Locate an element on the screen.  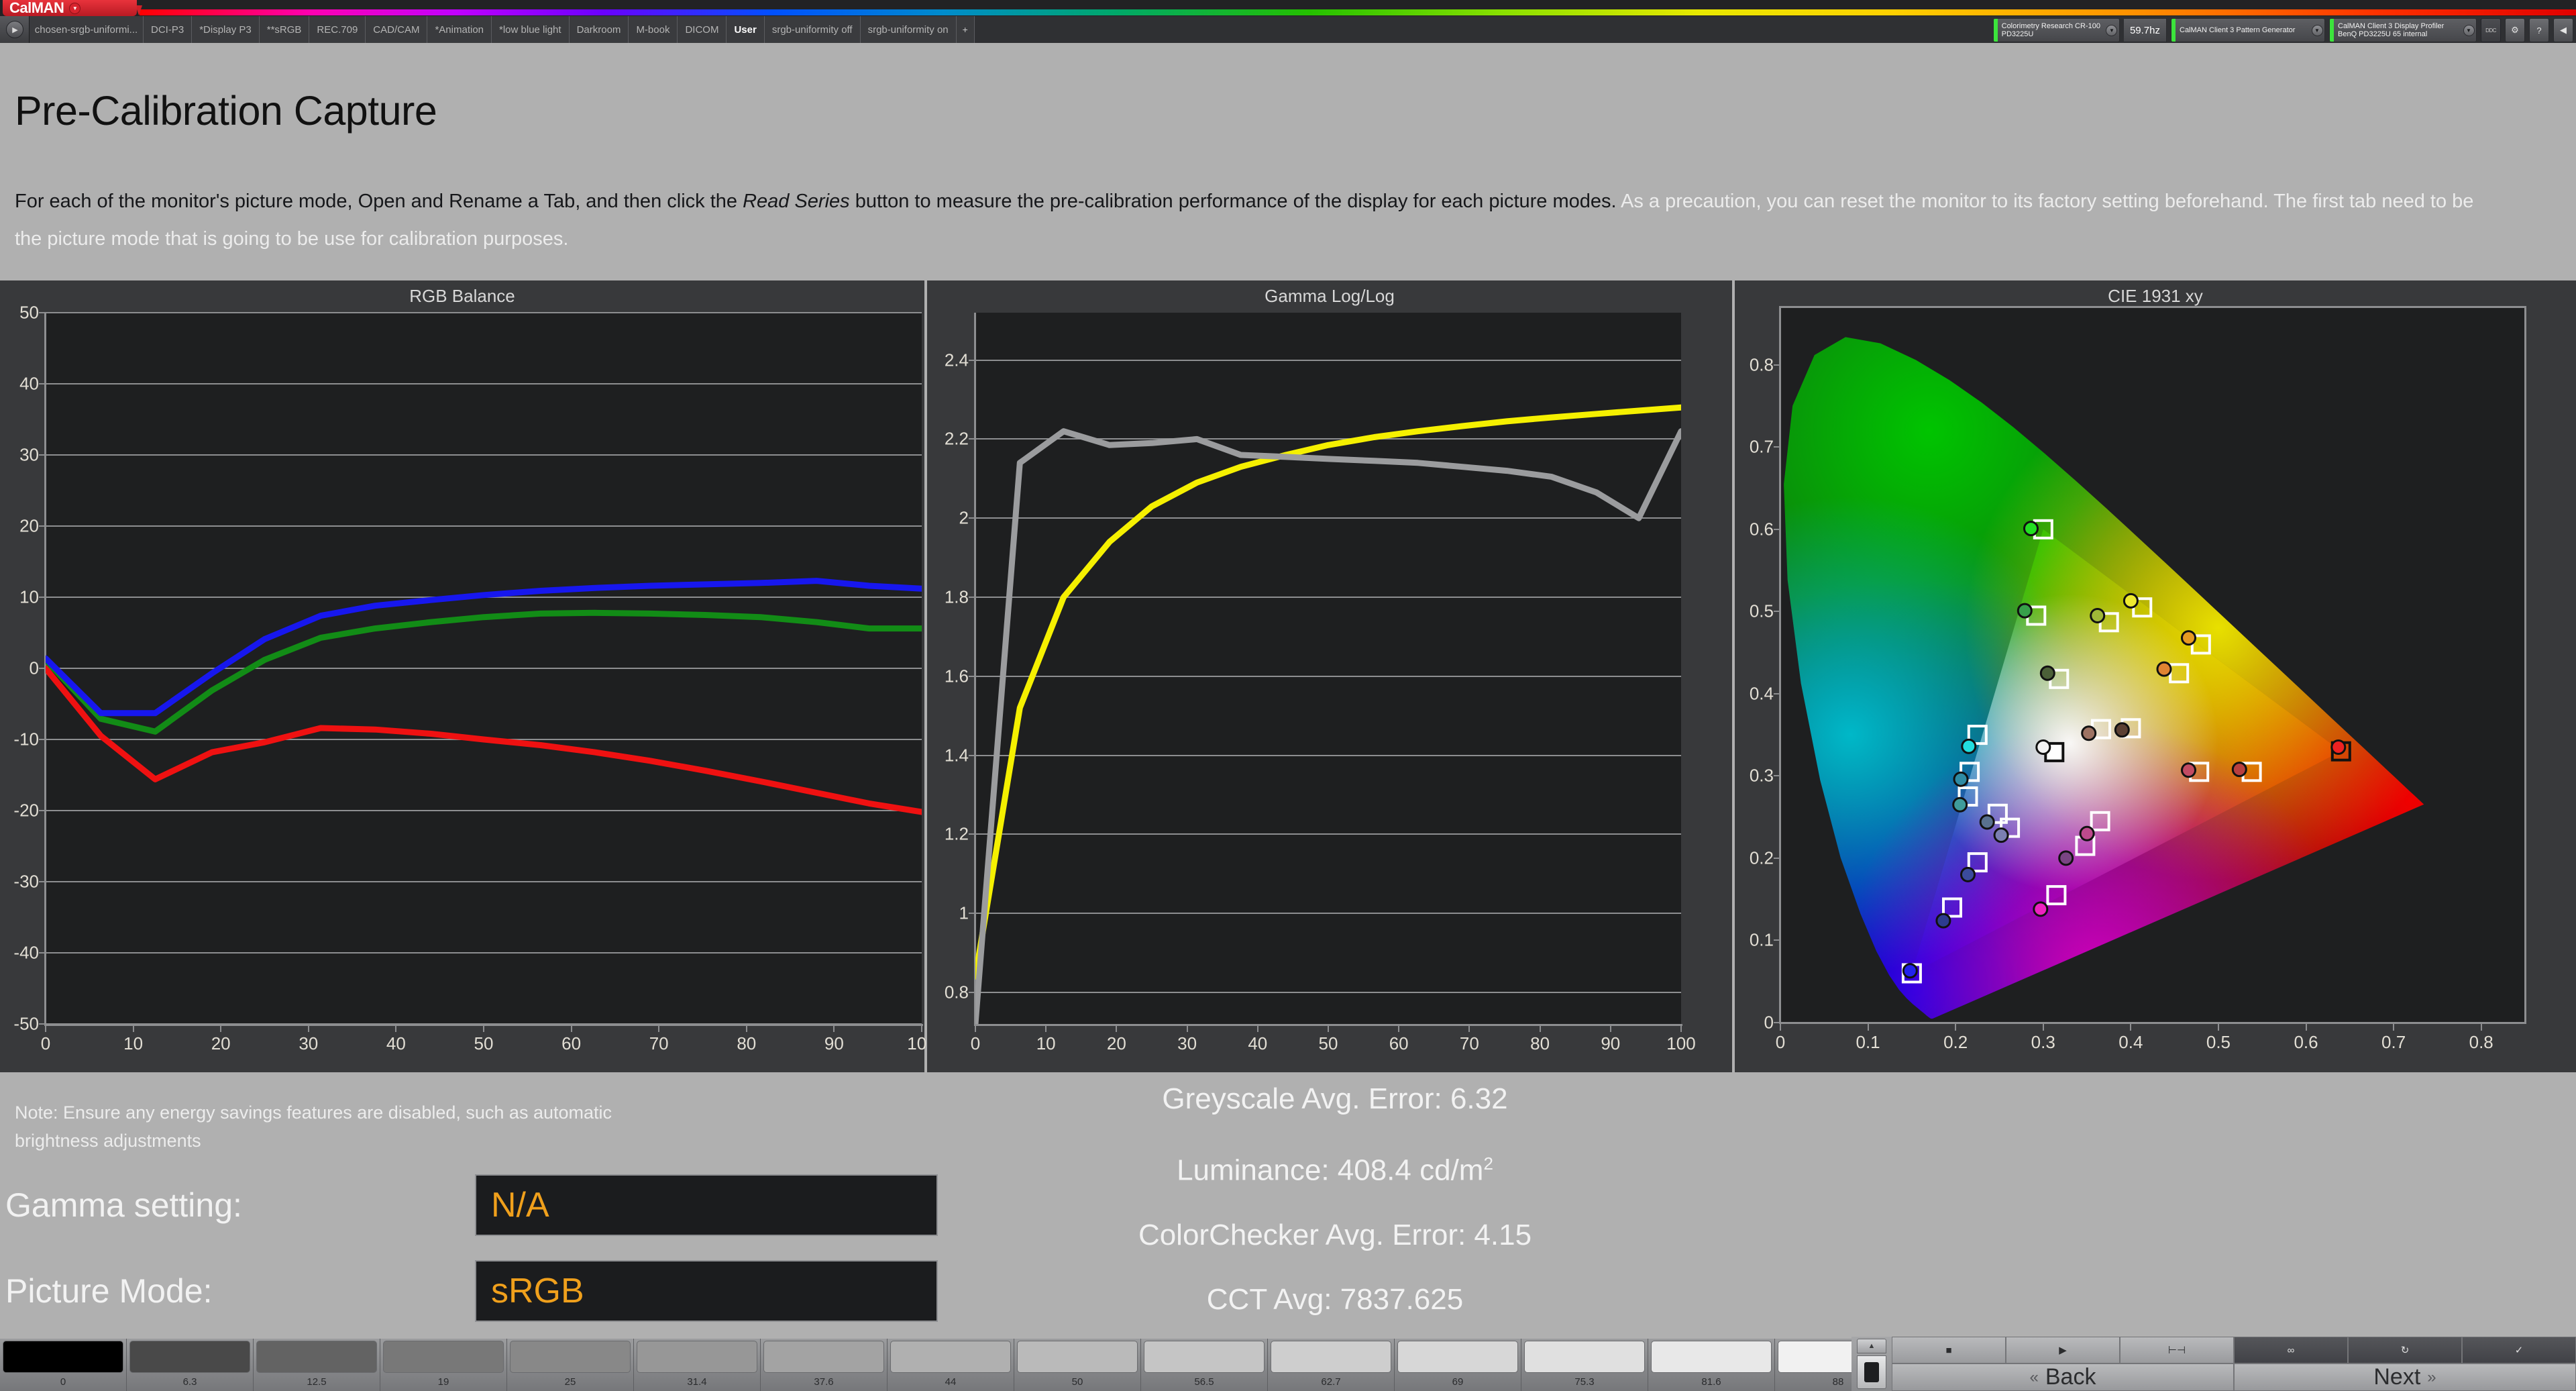
cie-point-cc-foliage is located at coordinates (2054, 677).